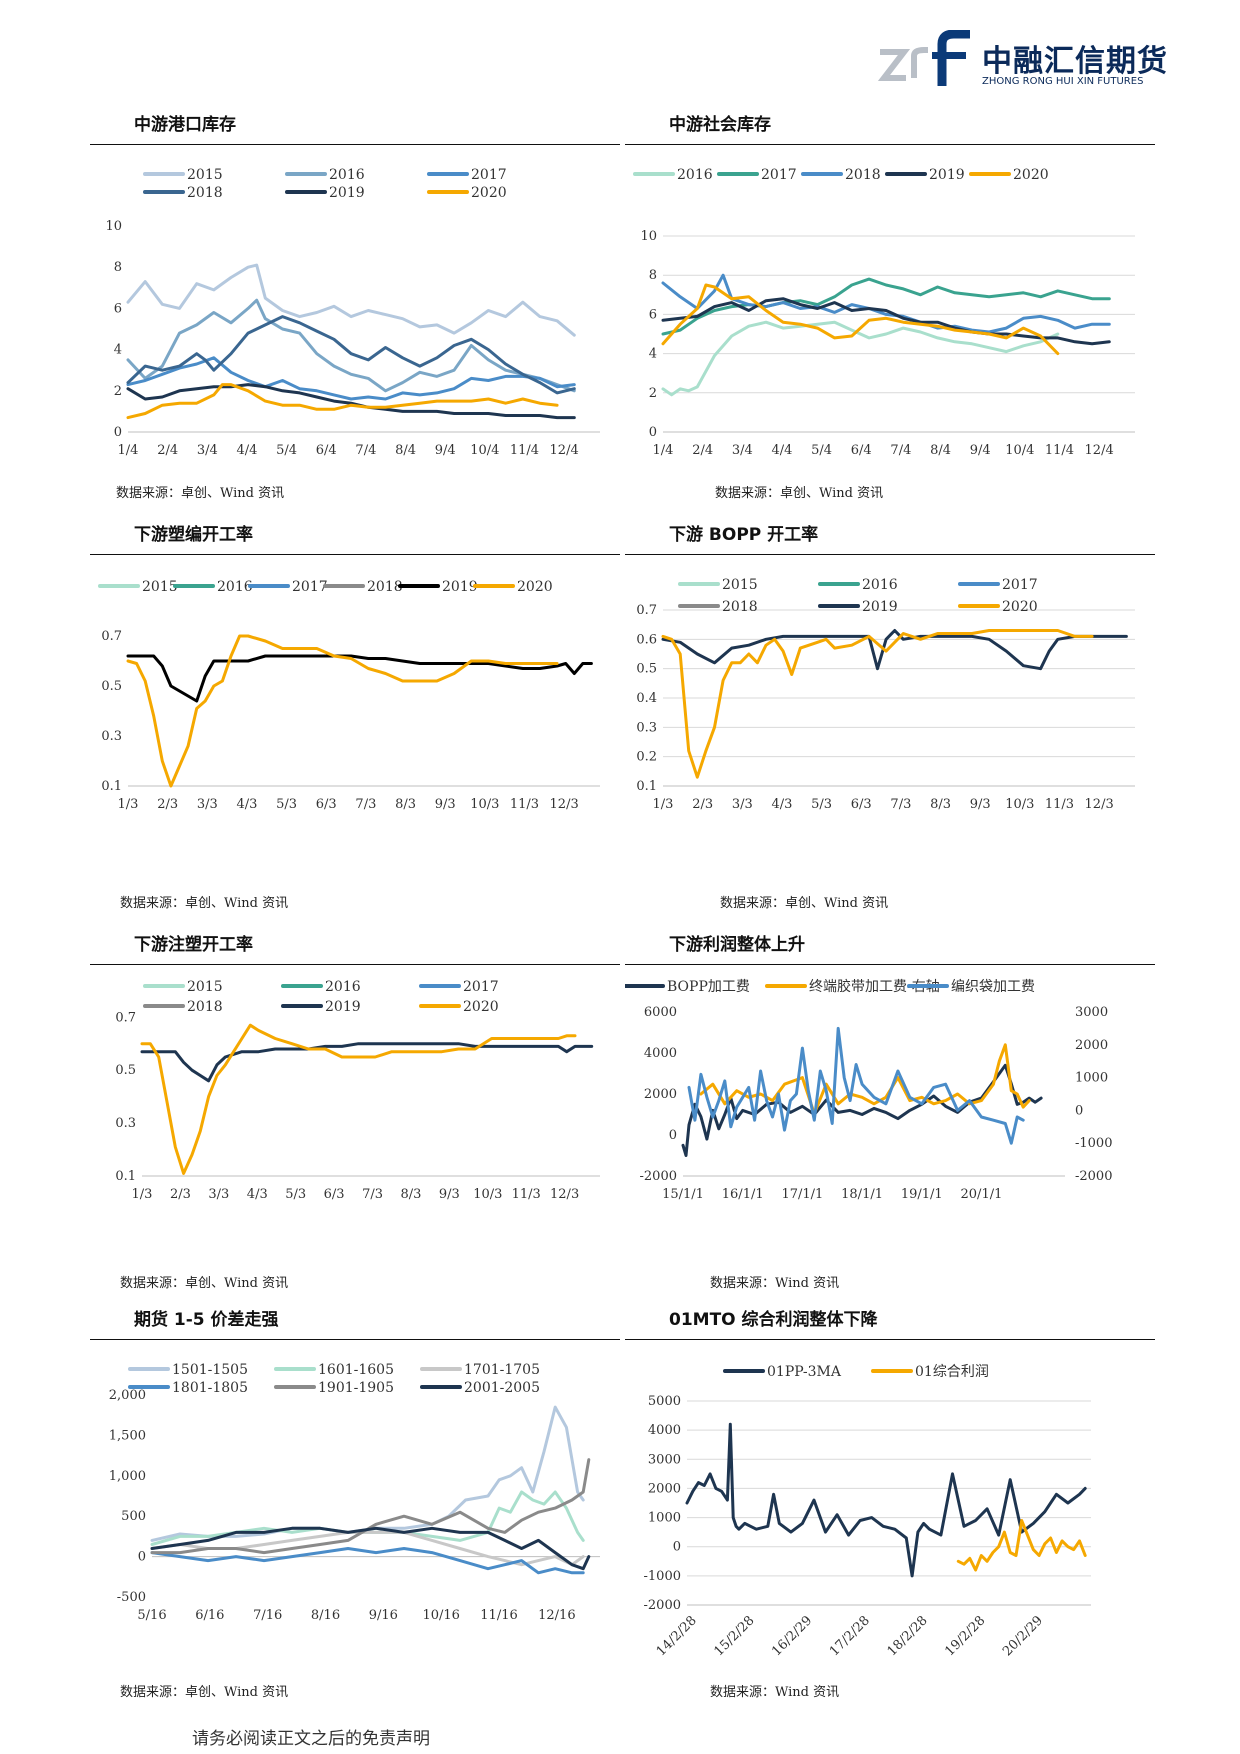 This screenshot has width=1240, height=1754. Describe the element at coordinates (850, 1636) in the screenshot. I see `x-tick-label: 17/2/28` at that location.